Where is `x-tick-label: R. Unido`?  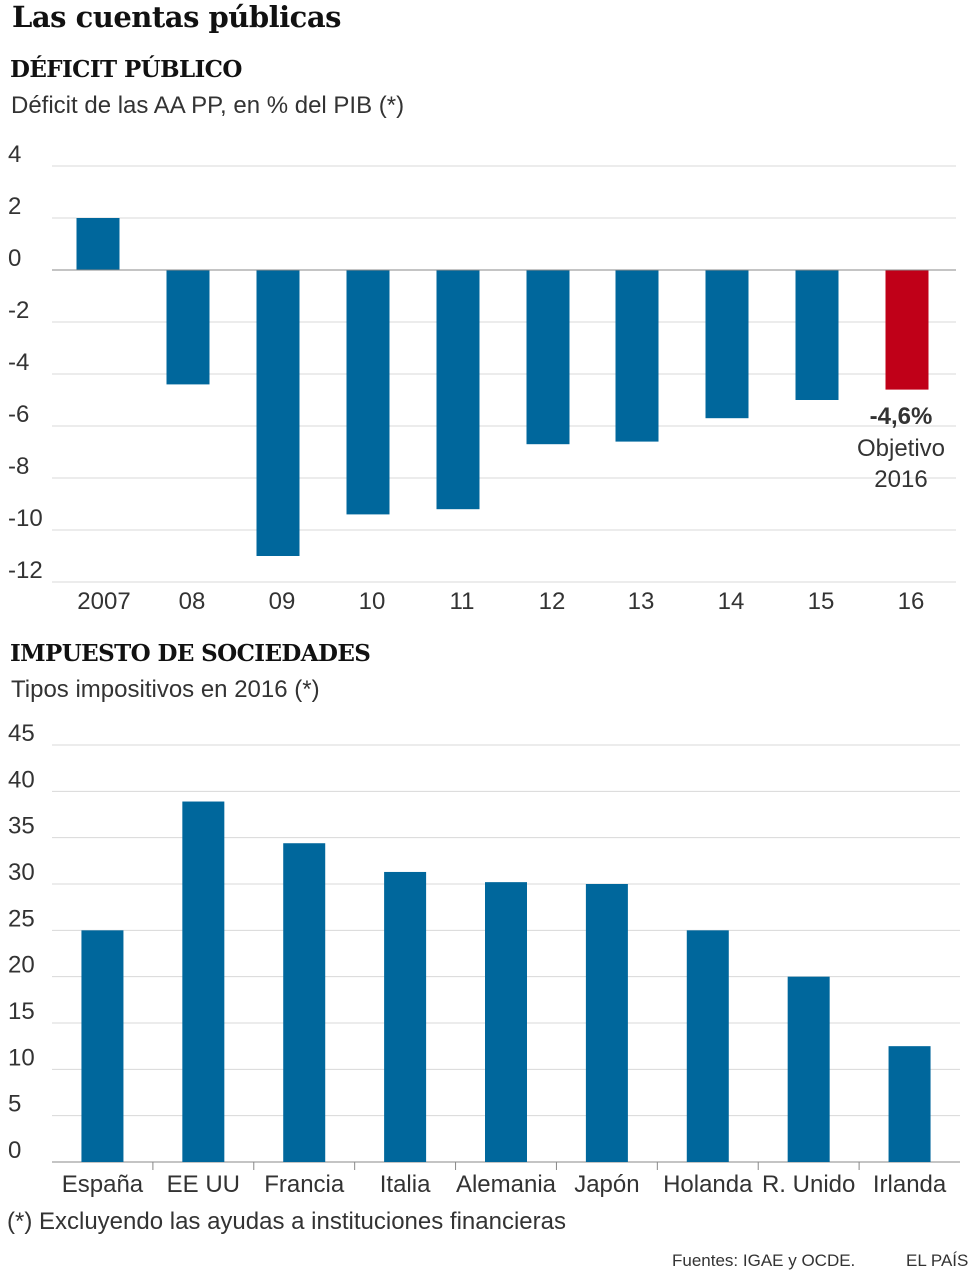 x-tick-label: R. Unido is located at coordinates (808, 1184).